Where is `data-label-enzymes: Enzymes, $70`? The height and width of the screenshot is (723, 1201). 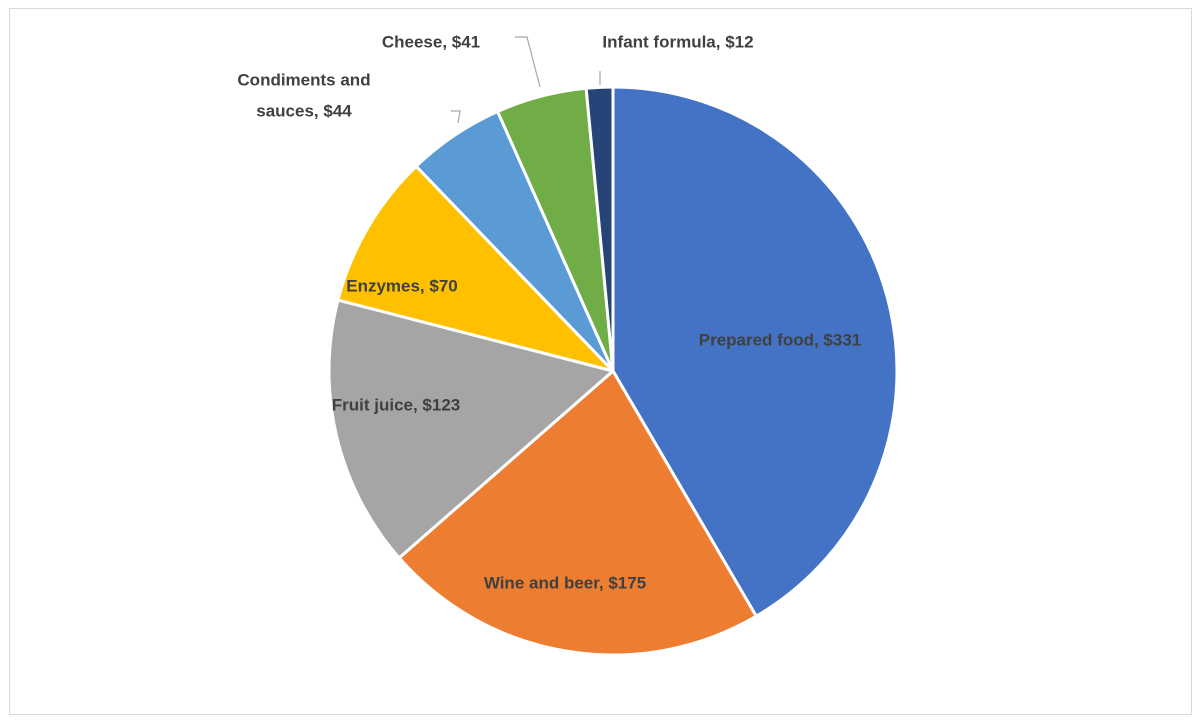
data-label-enzymes: Enzymes, $70 is located at coordinates (402, 285).